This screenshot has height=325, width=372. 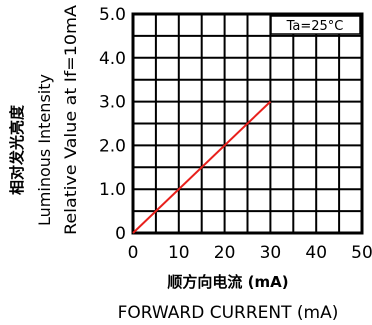 What do you see at coordinates (112, 59) in the screenshot?
I see `y-tick-label: 4.0` at bounding box center [112, 59].